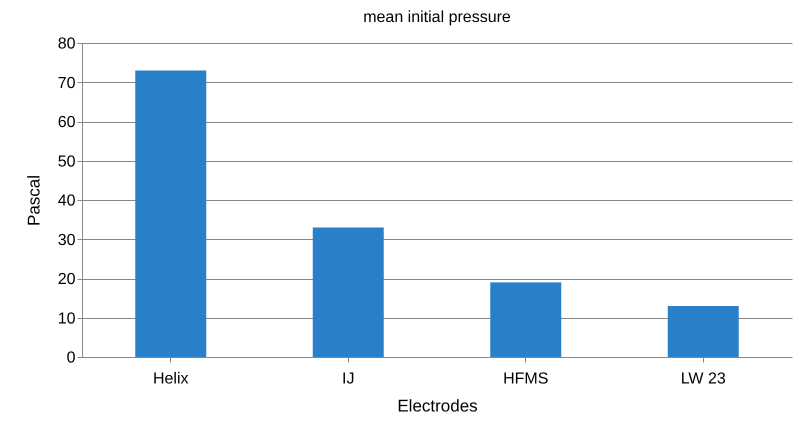 This screenshot has width=797, height=425. I want to click on x-tick-label: Helix, so click(170, 379).